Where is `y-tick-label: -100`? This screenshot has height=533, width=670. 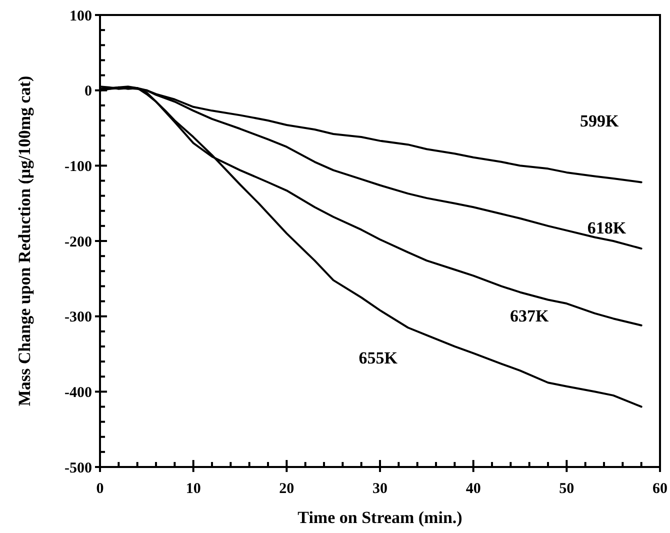
y-tick-label: -100 is located at coordinates (78, 166).